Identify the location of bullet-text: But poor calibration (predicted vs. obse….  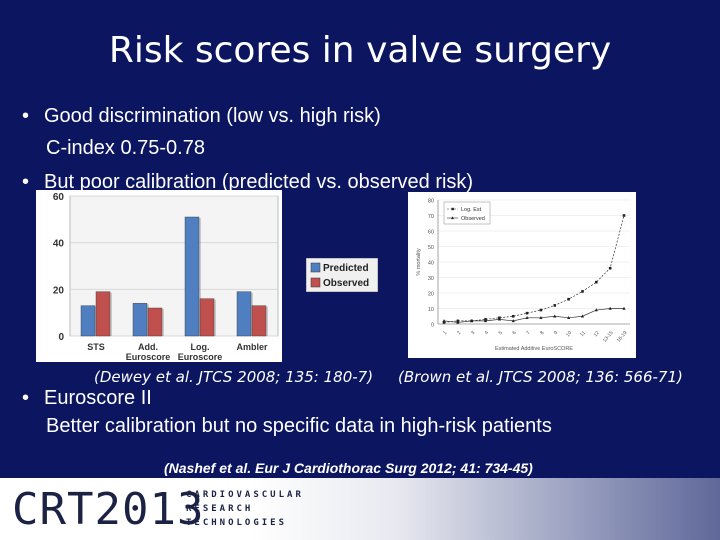
(259, 182).